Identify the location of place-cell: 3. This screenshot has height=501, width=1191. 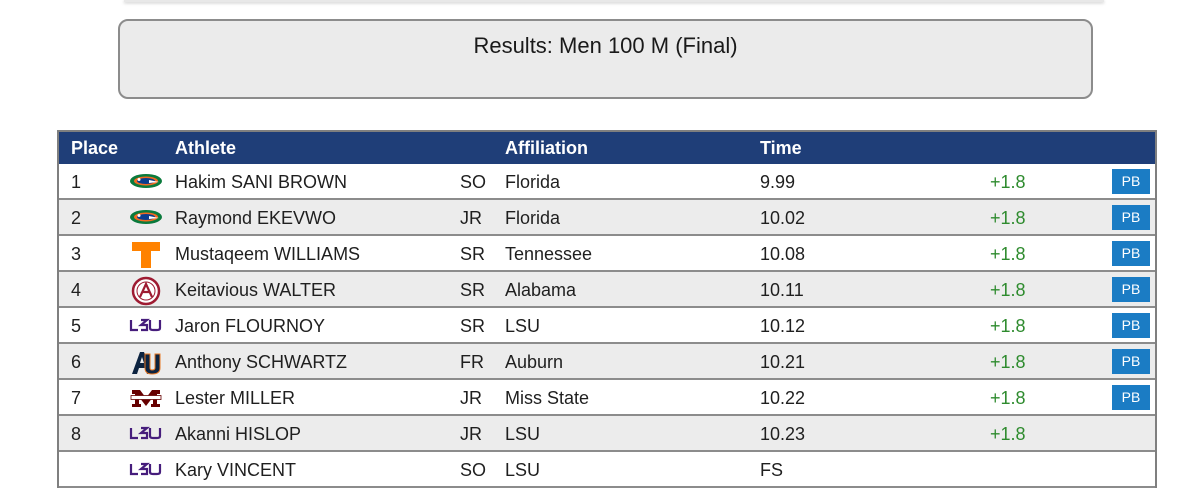
(76, 254).